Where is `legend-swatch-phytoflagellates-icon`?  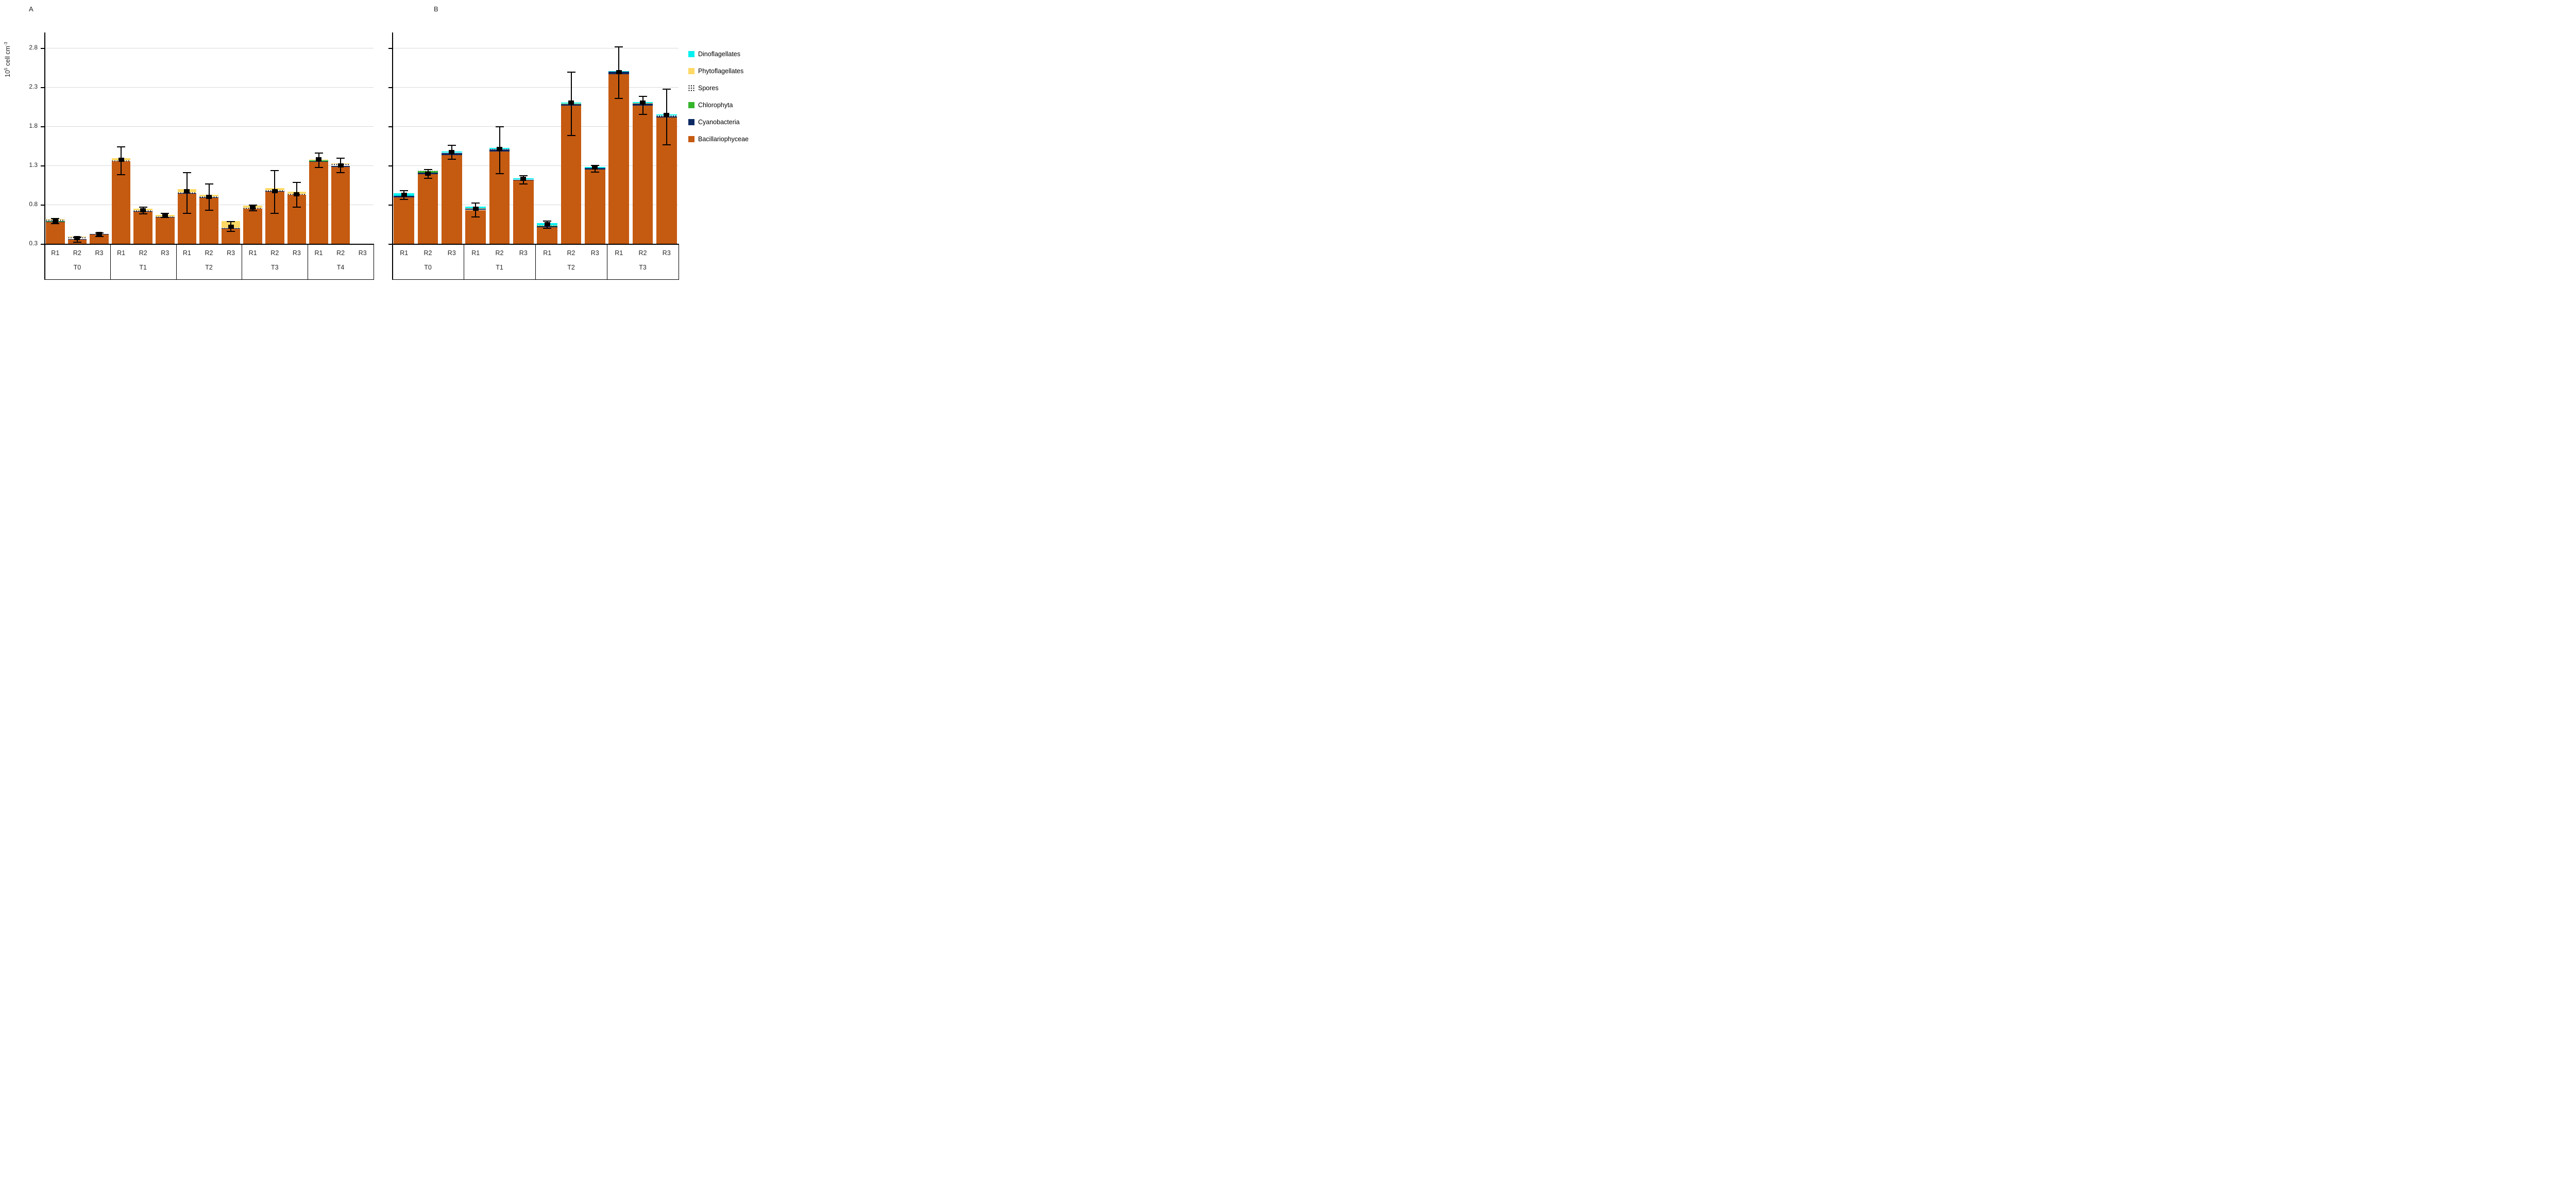 legend-swatch-phytoflagellates-icon is located at coordinates (691, 71).